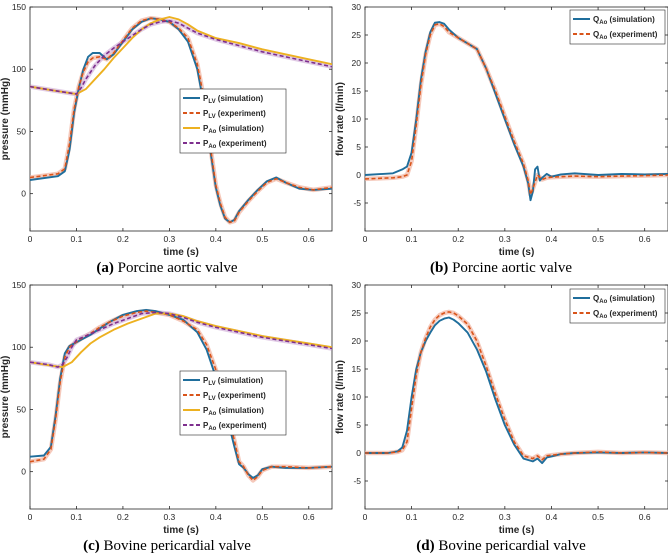 This screenshot has height=557, width=668. Describe the element at coordinates (512, 546) in the screenshot. I see `caption-d-text: Bovine pericardial valve` at that location.